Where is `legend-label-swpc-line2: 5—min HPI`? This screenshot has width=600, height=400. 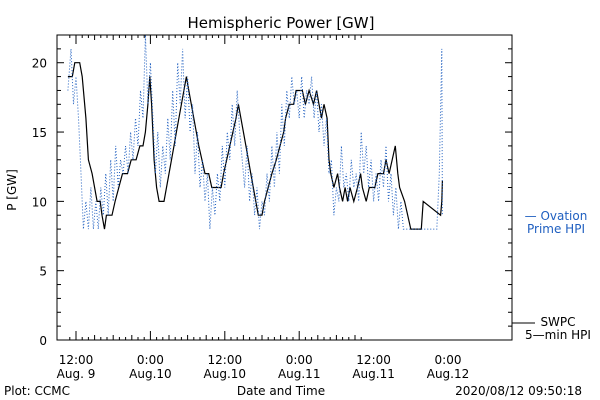
legend-label-swpc-line2: 5—min HPI is located at coordinates (558, 335).